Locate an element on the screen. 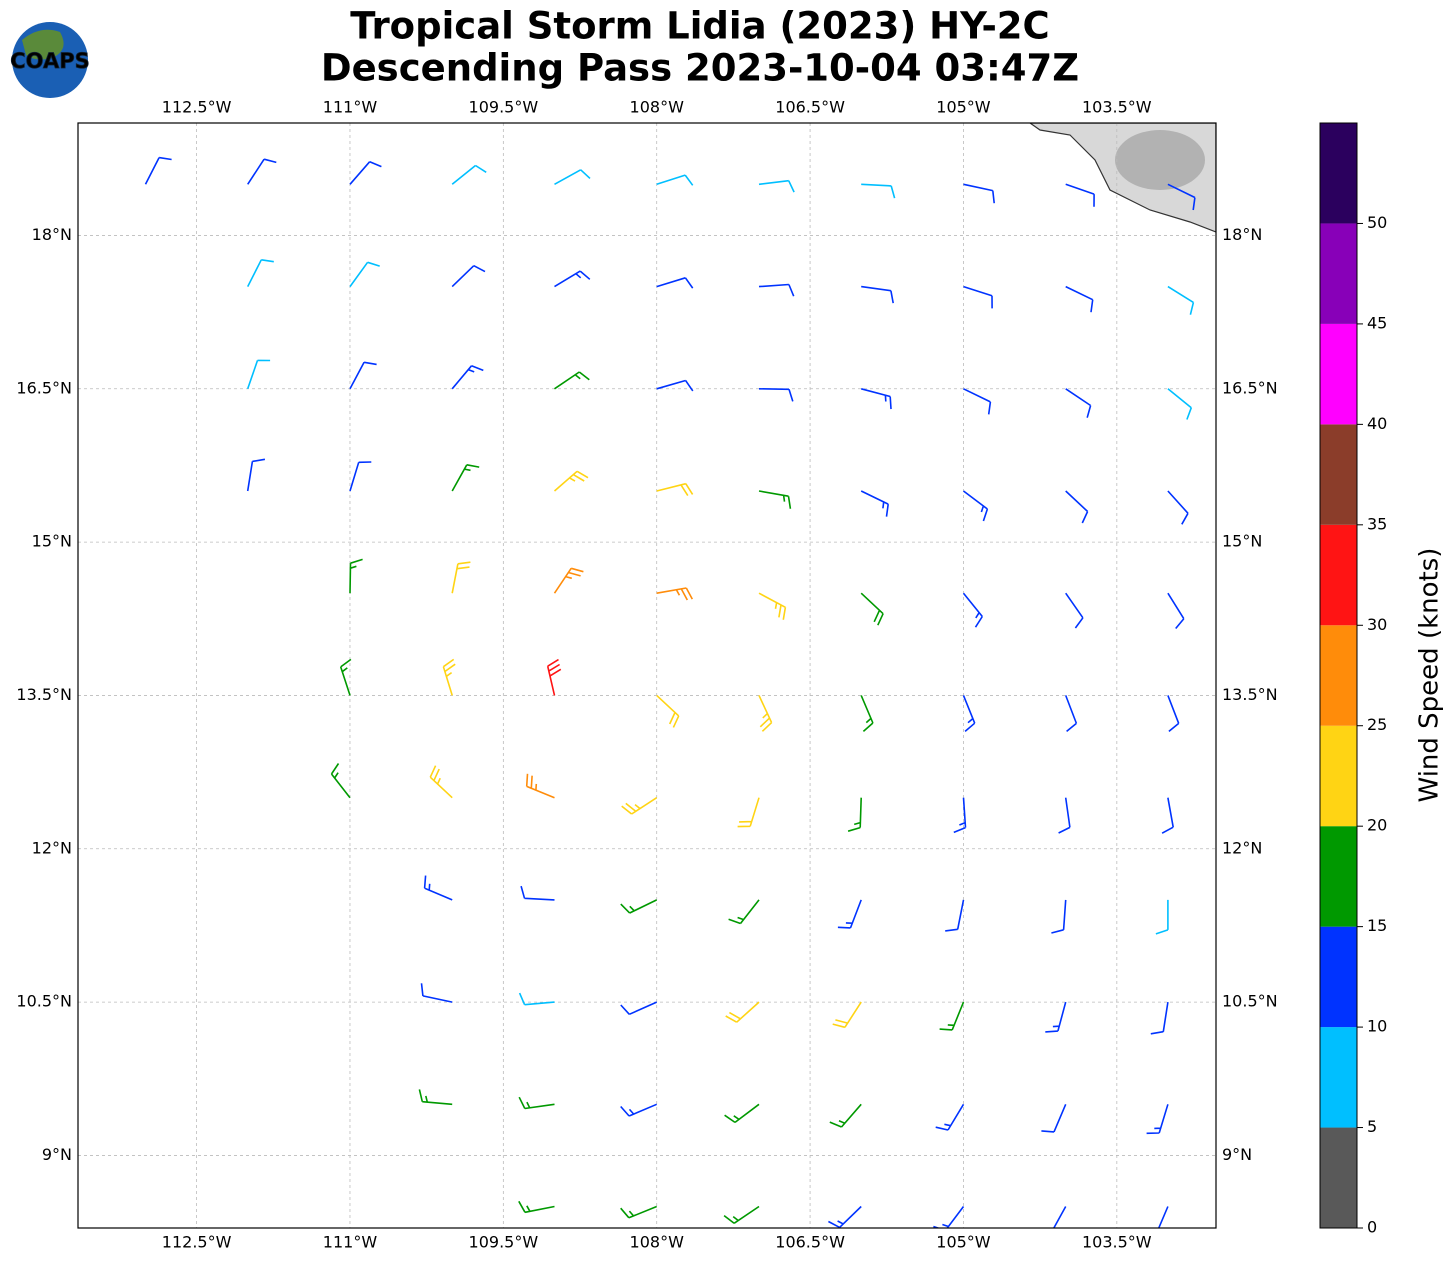 The image size is (1456, 1264). x-tick-label: 105°W is located at coordinates (963, 107).